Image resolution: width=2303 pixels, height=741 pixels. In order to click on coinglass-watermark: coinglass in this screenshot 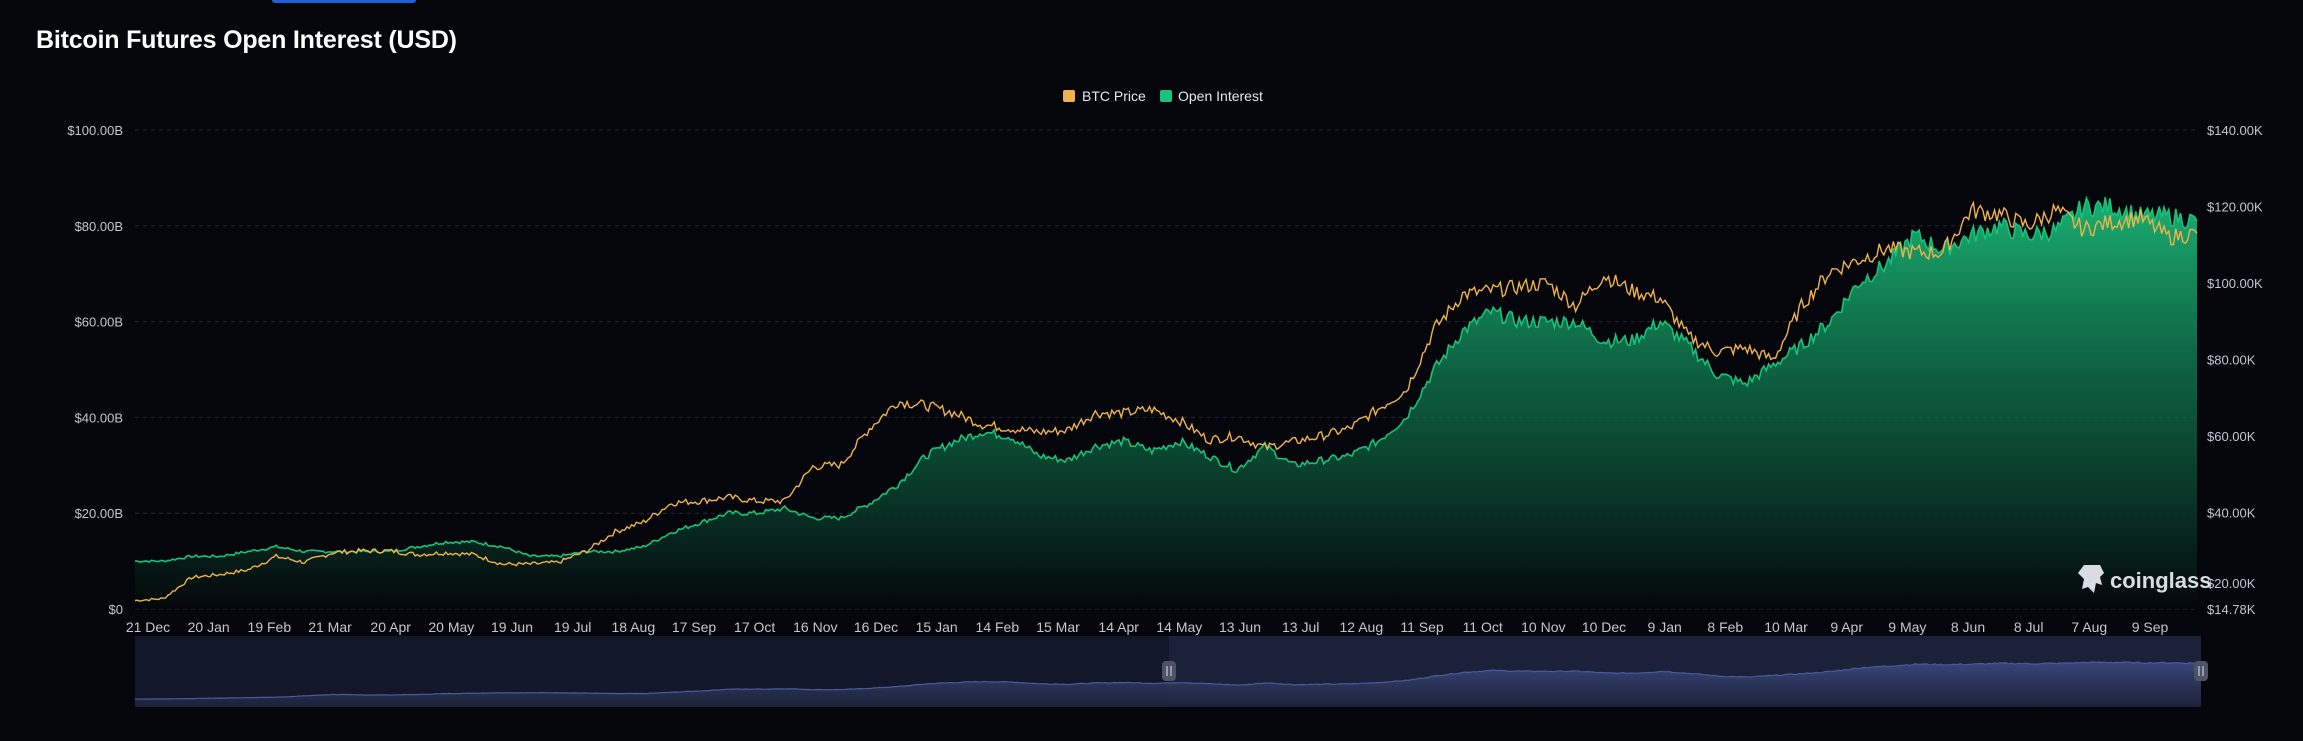, I will do `click(2144, 579)`.